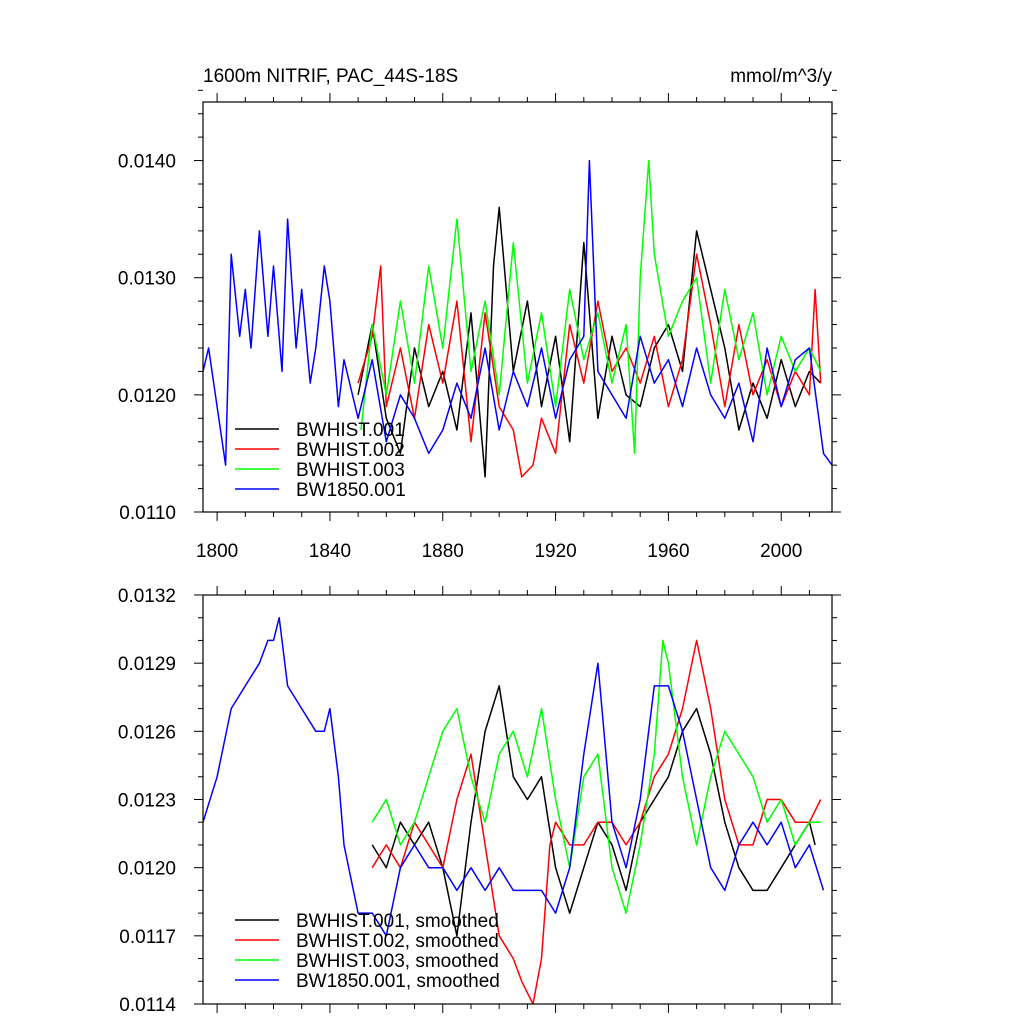 Image resolution: width=1024 pixels, height=1024 pixels. I want to click on legend-label: BWHIST.001, smoothed, so click(397, 921).